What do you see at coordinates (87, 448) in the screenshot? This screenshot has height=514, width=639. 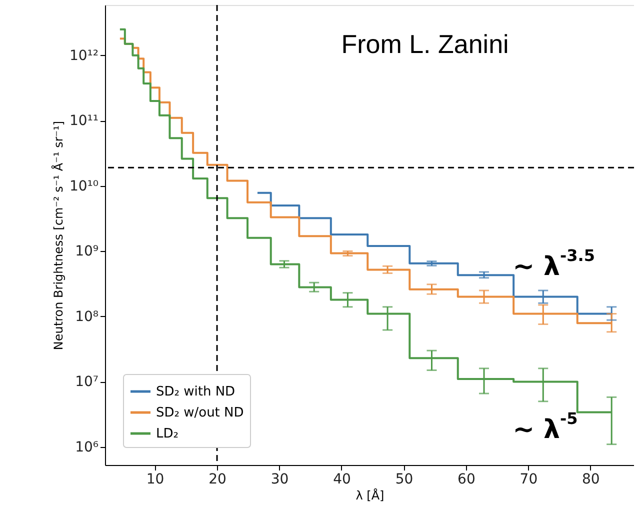 I see `y-tick-label: 10⁶` at bounding box center [87, 448].